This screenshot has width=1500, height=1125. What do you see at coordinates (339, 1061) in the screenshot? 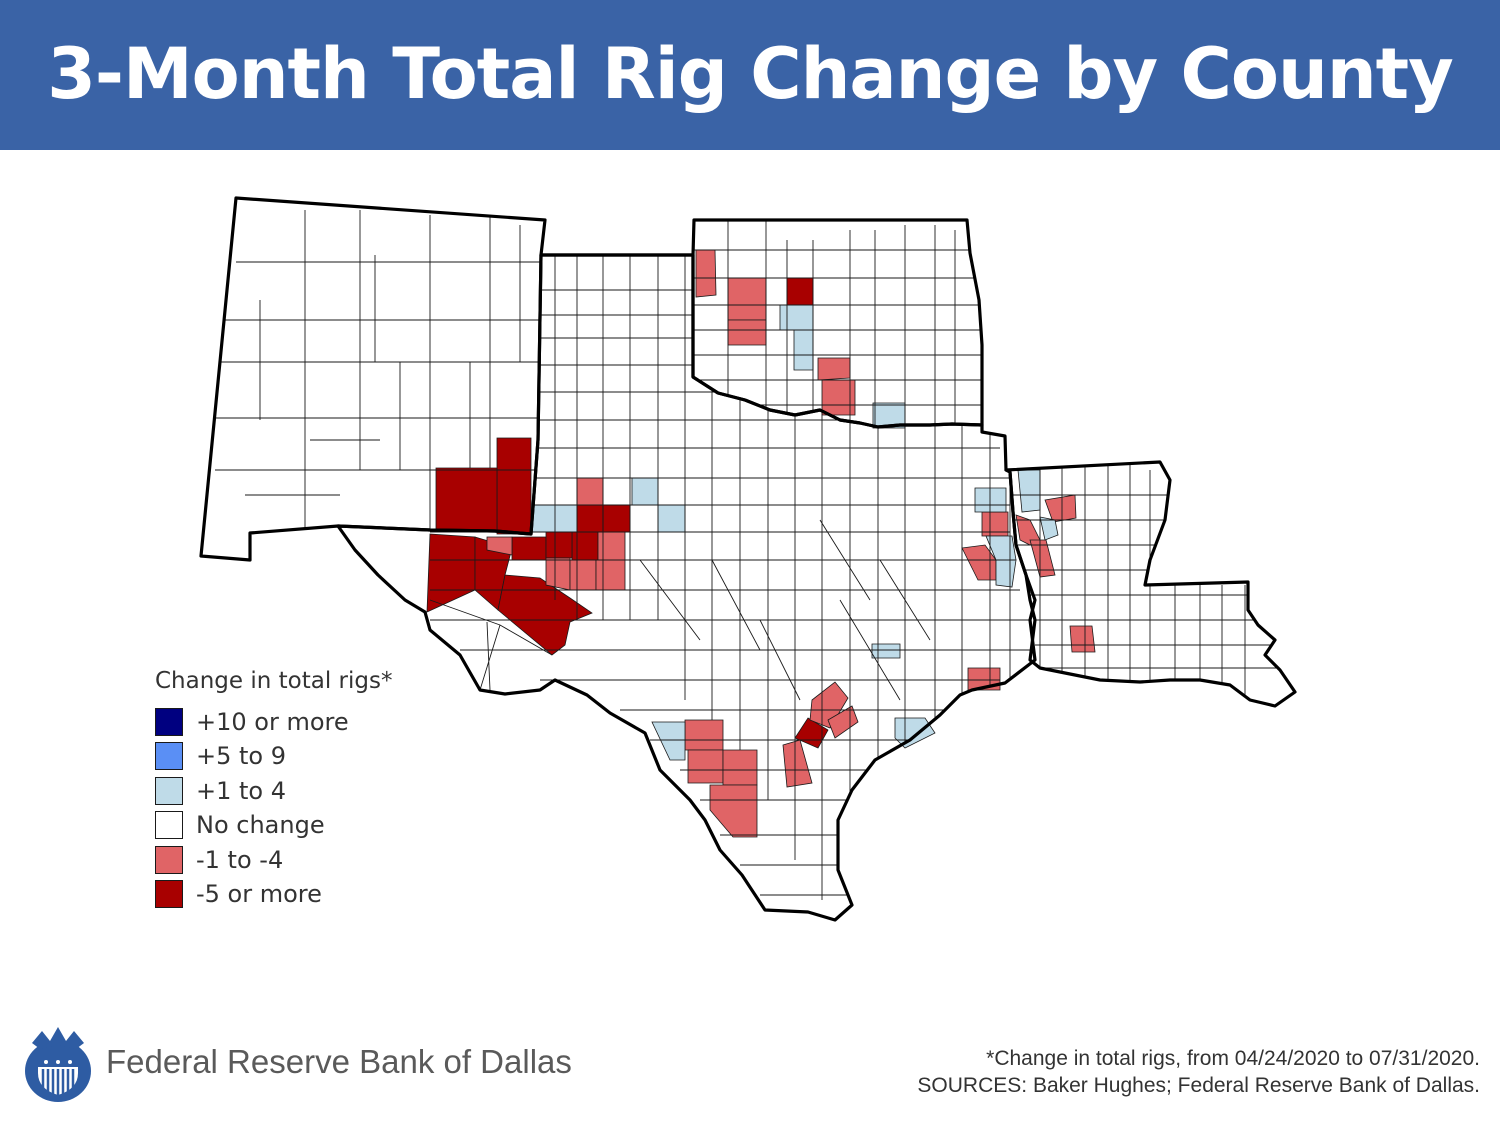
I see `organization-name: Federal Reserve Bank of Dallas` at bounding box center [339, 1061].